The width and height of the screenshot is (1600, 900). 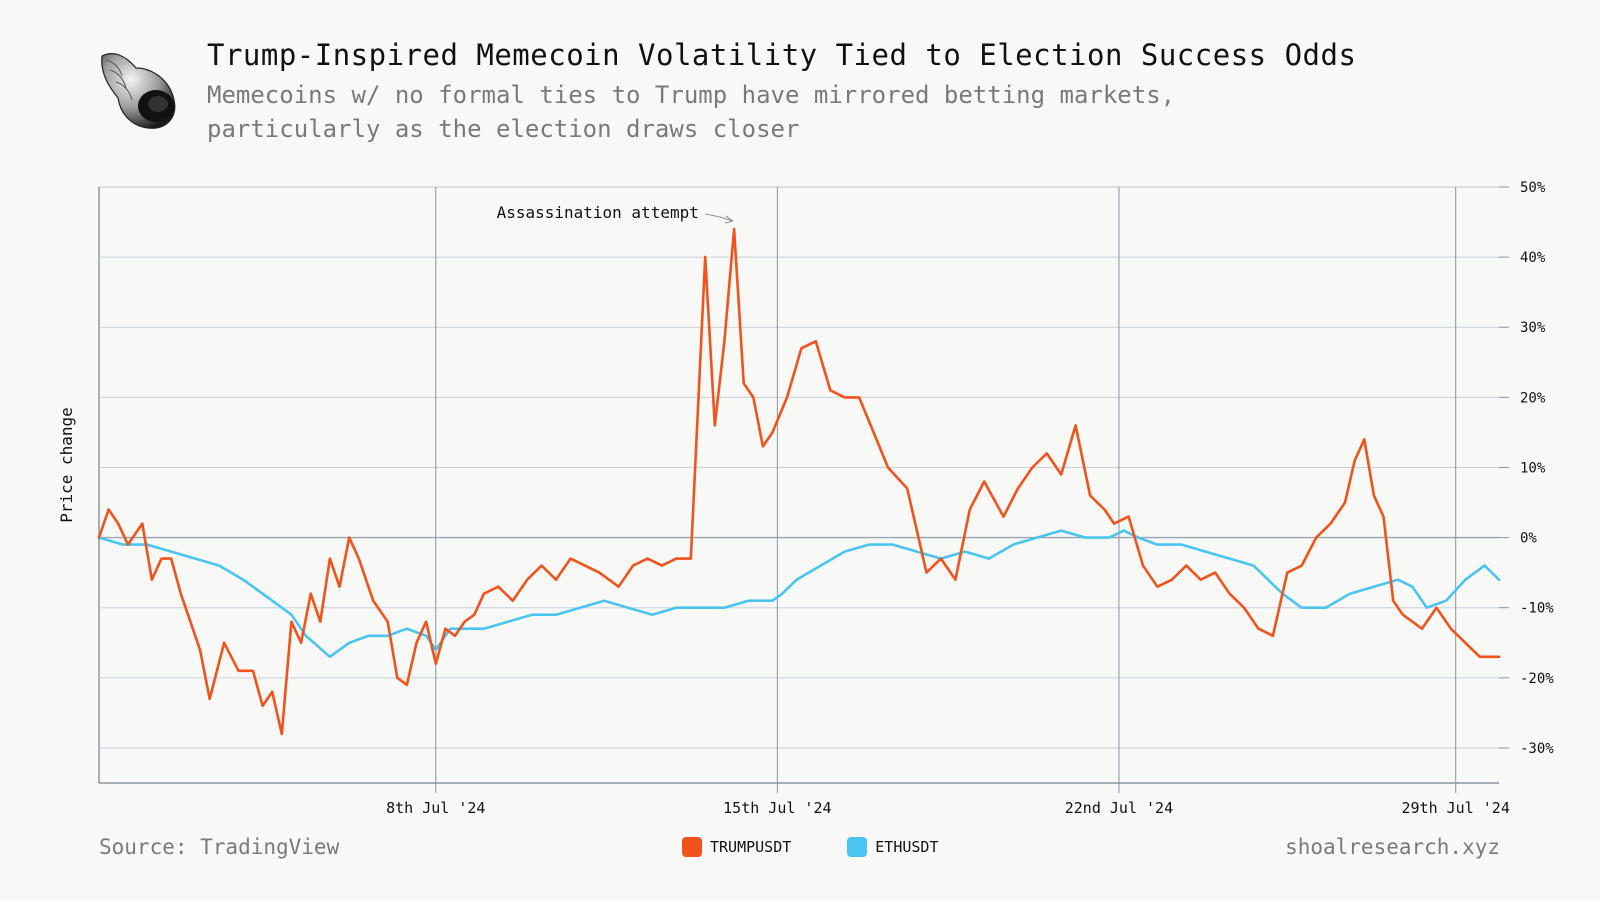 What do you see at coordinates (1537, 749) in the screenshot?
I see `y-tick-label: -30%` at bounding box center [1537, 749].